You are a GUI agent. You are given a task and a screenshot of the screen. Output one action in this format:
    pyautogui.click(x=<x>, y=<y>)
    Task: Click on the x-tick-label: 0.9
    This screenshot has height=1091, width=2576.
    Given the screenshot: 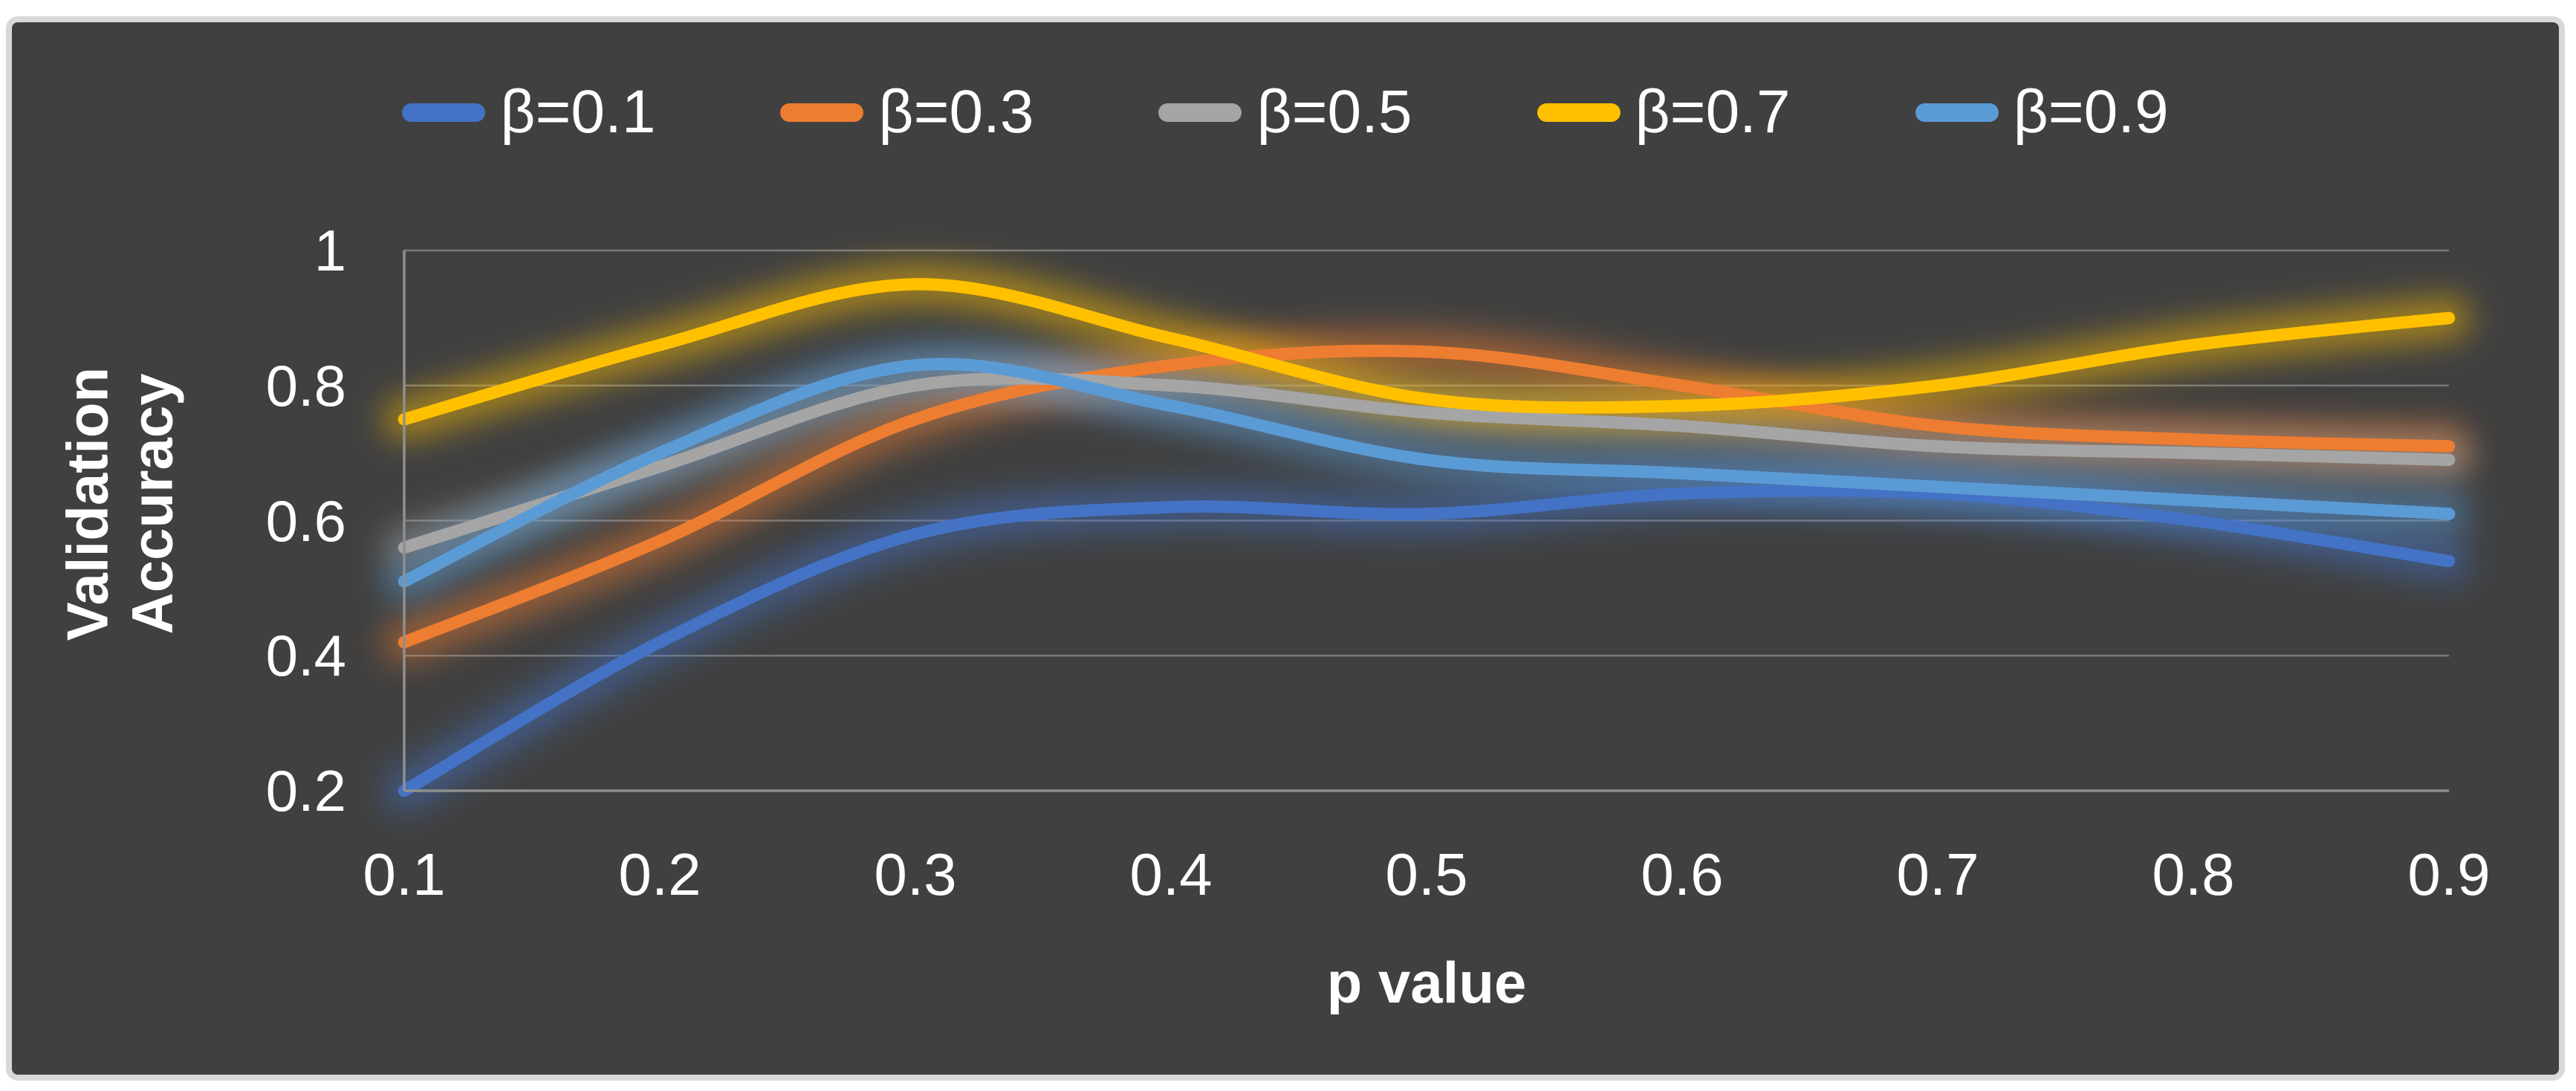 What is the action you would take?
    pyautogui.click(x=2449, y=874)
    